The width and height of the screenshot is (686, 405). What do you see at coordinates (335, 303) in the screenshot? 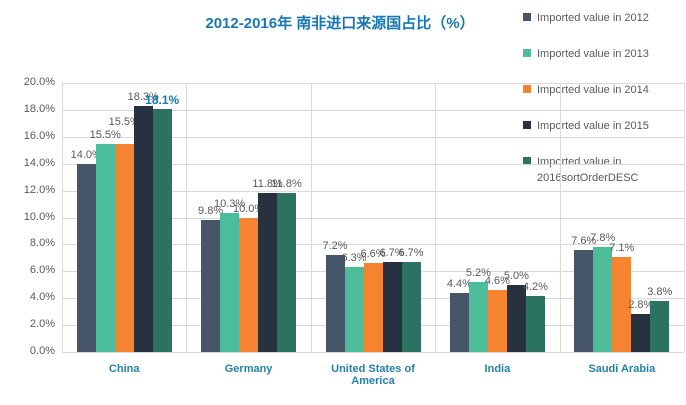
I see `bar-united-states-of-america-series1` at bounding box center [335, 303].